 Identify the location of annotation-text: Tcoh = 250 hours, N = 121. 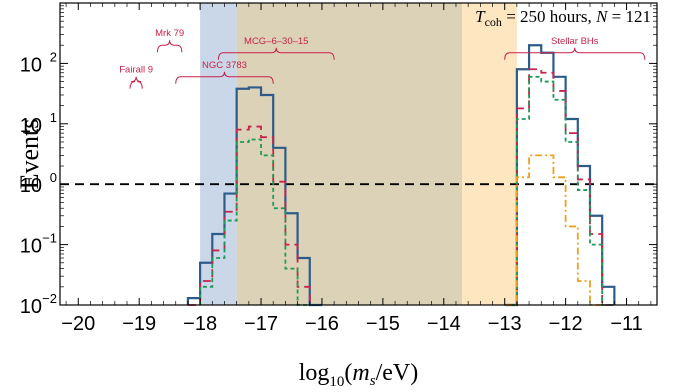
(563, 18).